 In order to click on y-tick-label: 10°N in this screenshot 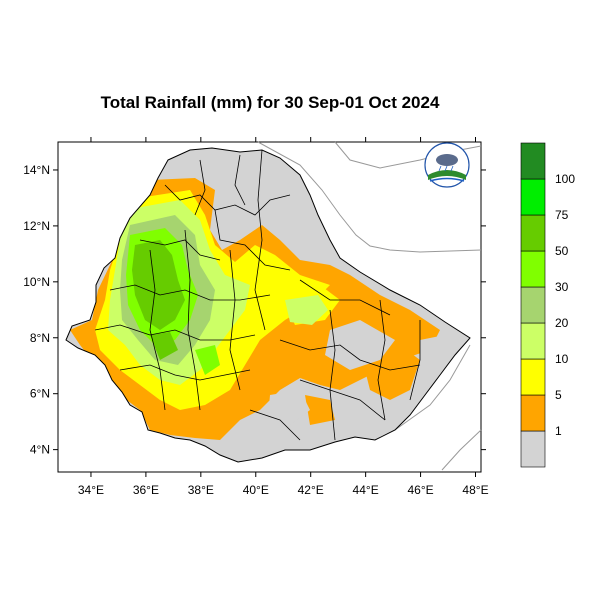, I will do `click(36, 282)`.